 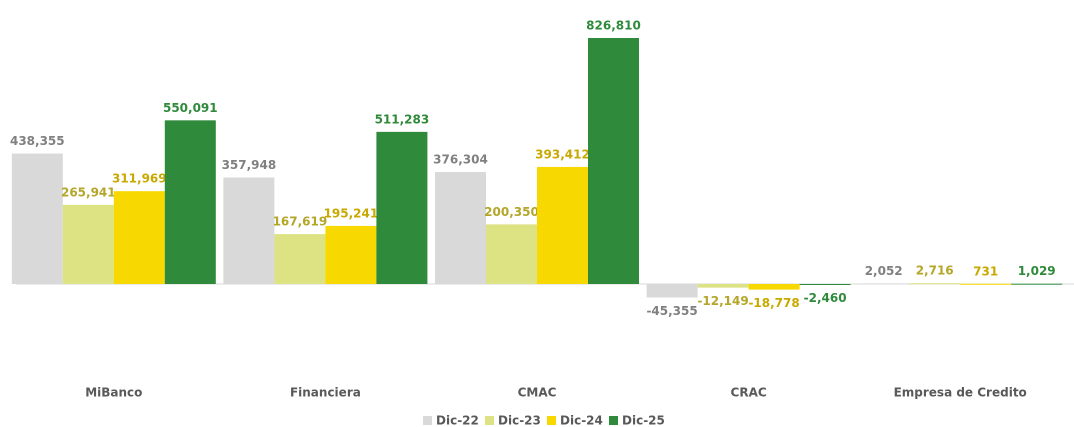 What do you see at coordinates (519, 420) in the screenshot?
I see `legend-label: Dic-23` at bounding box center [519, 420].